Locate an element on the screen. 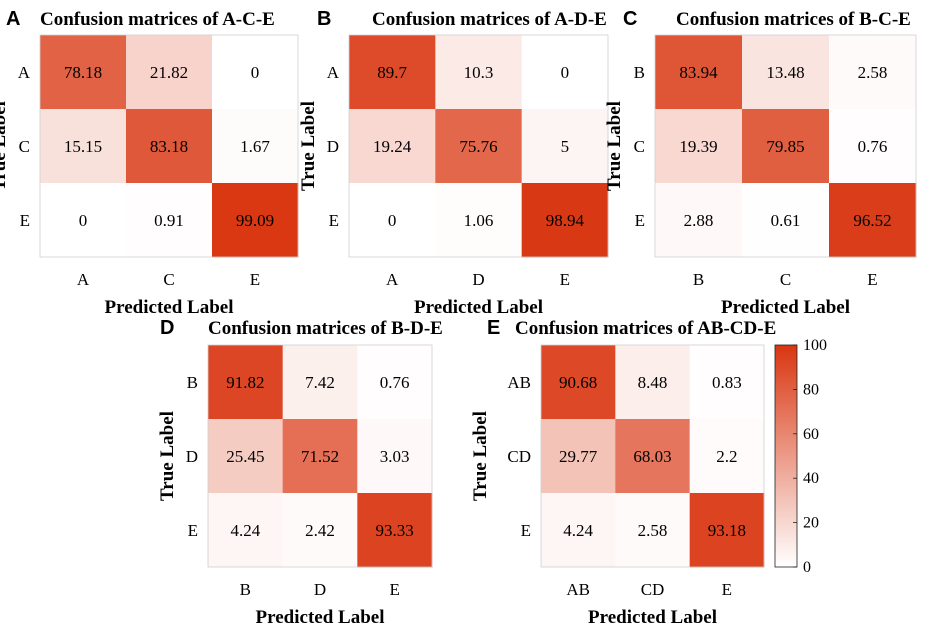  panel-letter: C is located at coordinates (630, 19).